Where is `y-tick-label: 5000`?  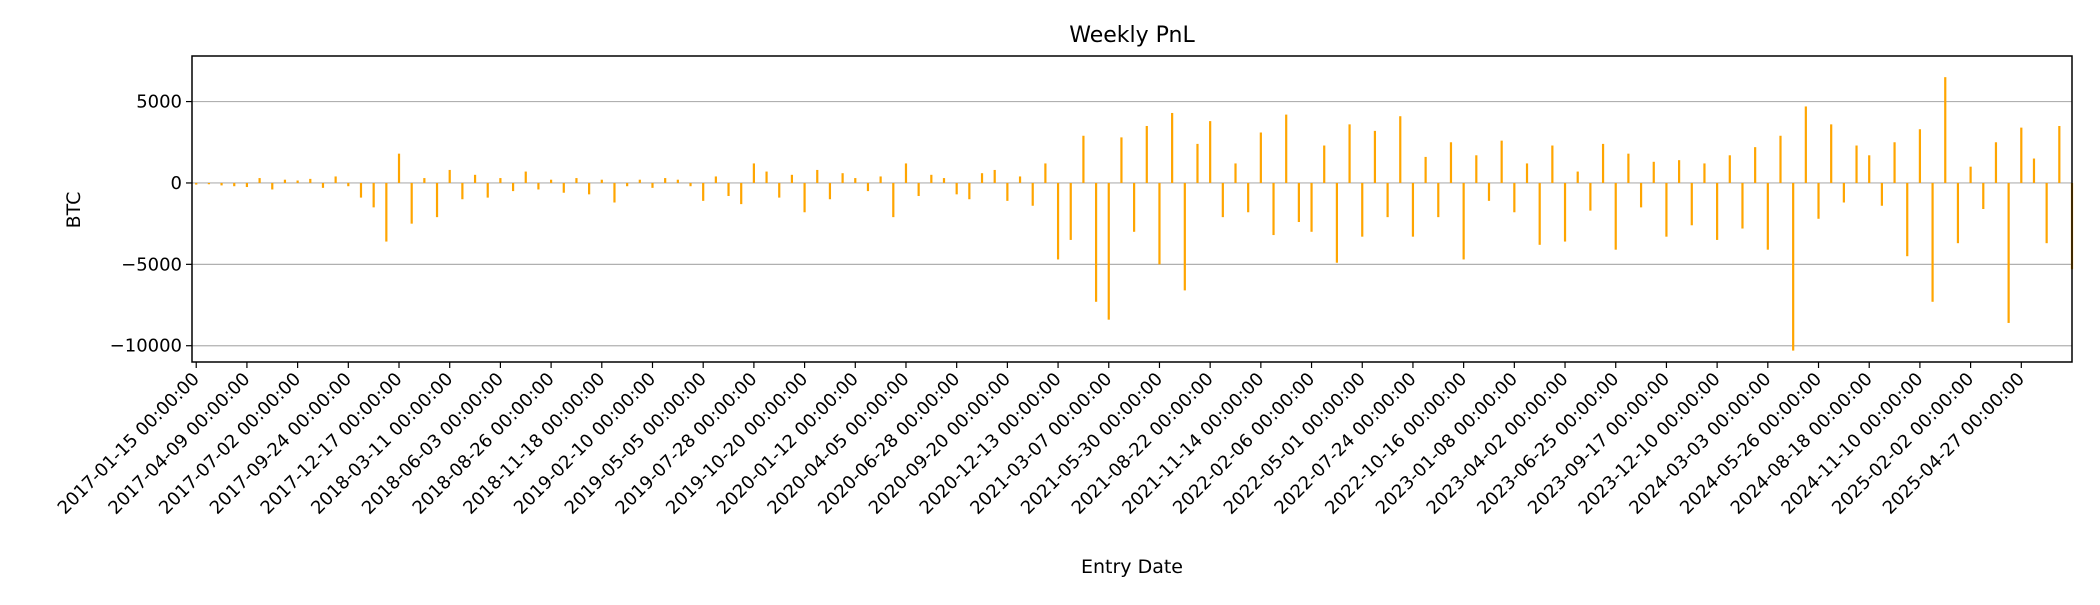
y-tick-label: 5000 is located at coordinates (159, 102).